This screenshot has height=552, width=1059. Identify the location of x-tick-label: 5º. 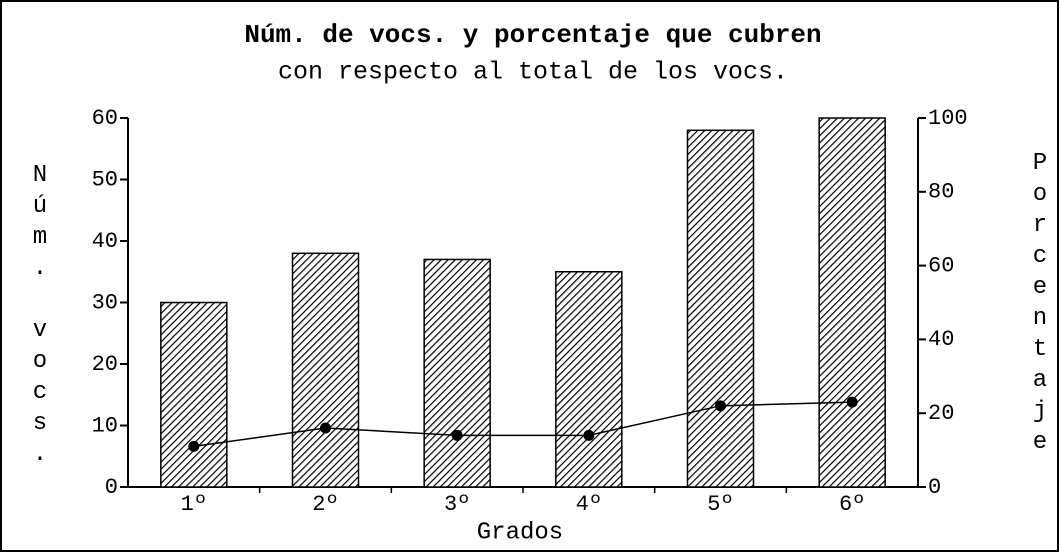
(720, 504).